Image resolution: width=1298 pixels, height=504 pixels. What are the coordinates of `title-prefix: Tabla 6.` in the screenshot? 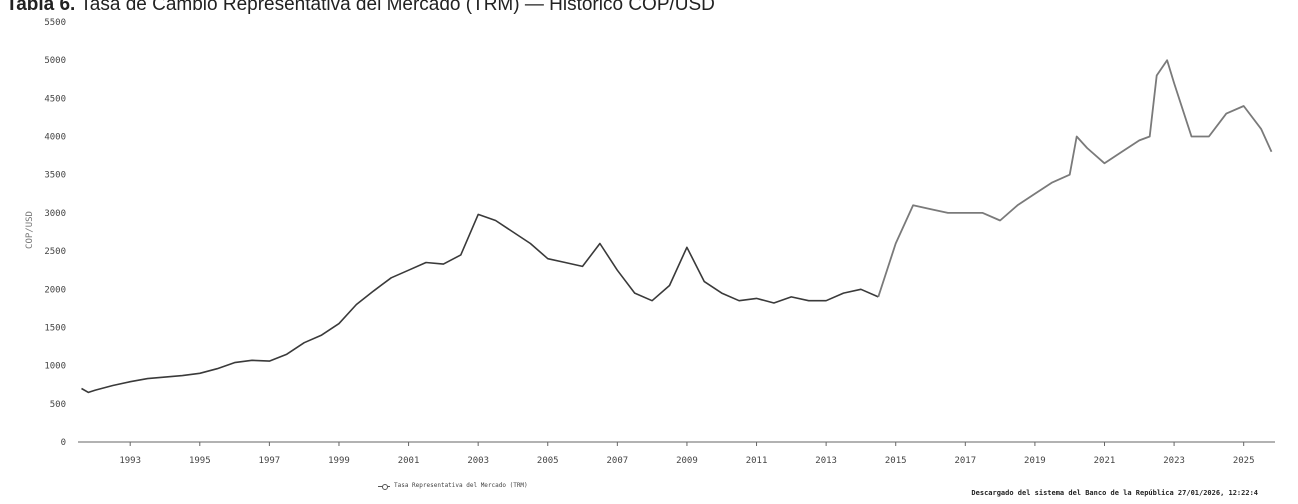 It's located at (41, 7).